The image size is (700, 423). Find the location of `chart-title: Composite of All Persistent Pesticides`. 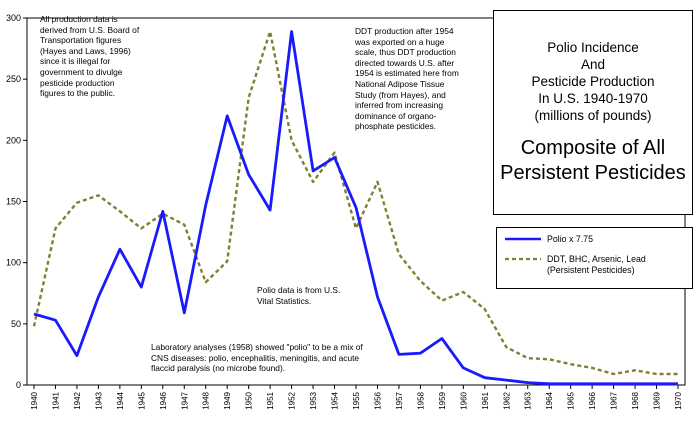

chart-title: Composite of All Persistent Pesticides is located at coordinates (593, 160).